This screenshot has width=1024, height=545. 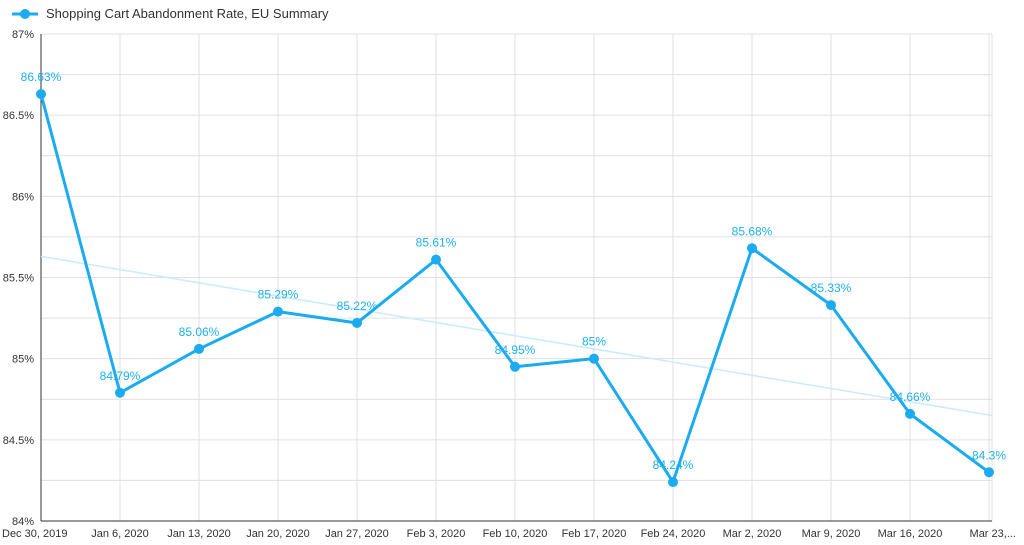 I want to click on x-tick-label: Mar 2, 2020, so click(x=752, y=534).